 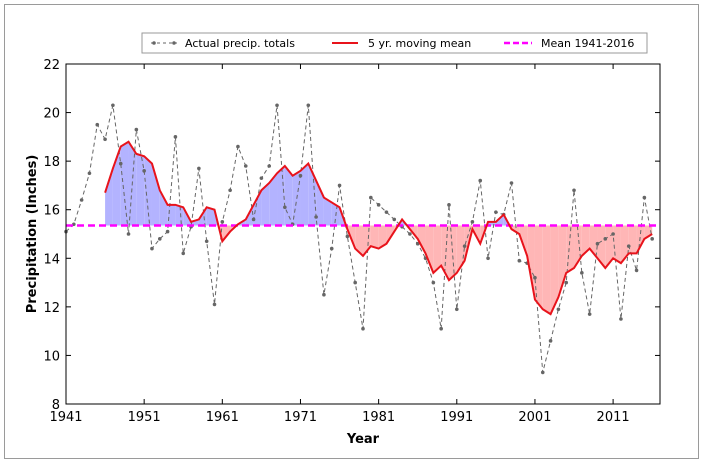 What do you see at coordinates (394, 43) in the screenshot?
I see `legend-box` at bounding box center [394, 43].